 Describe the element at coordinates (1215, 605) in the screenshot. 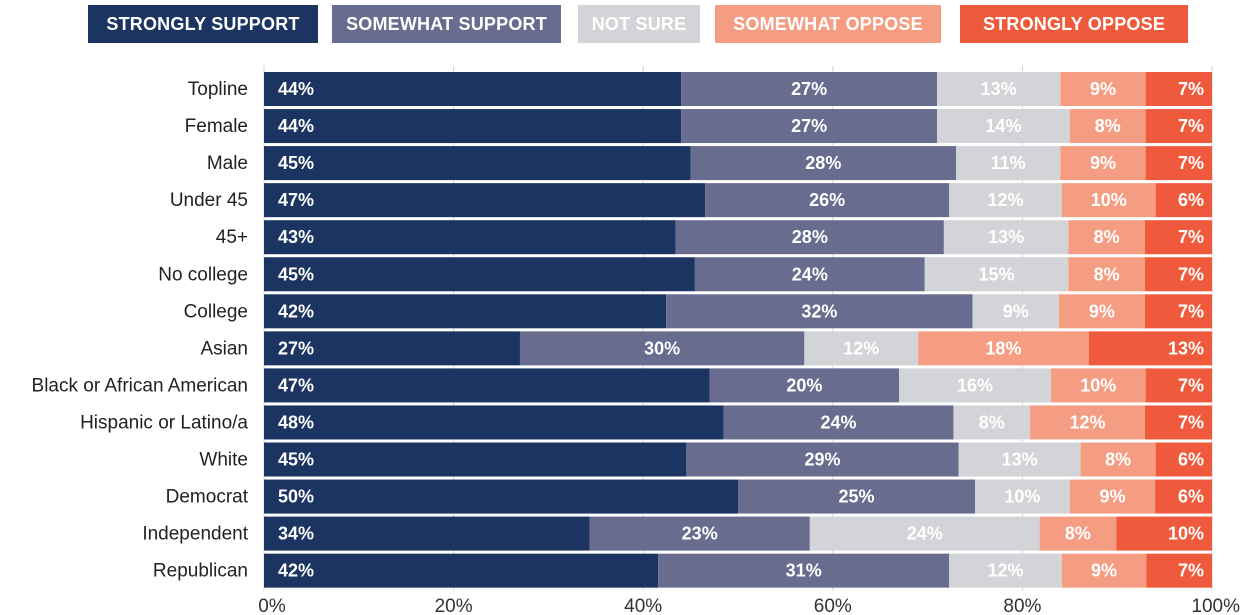

I see `x-tick-label: 100%` at that location.